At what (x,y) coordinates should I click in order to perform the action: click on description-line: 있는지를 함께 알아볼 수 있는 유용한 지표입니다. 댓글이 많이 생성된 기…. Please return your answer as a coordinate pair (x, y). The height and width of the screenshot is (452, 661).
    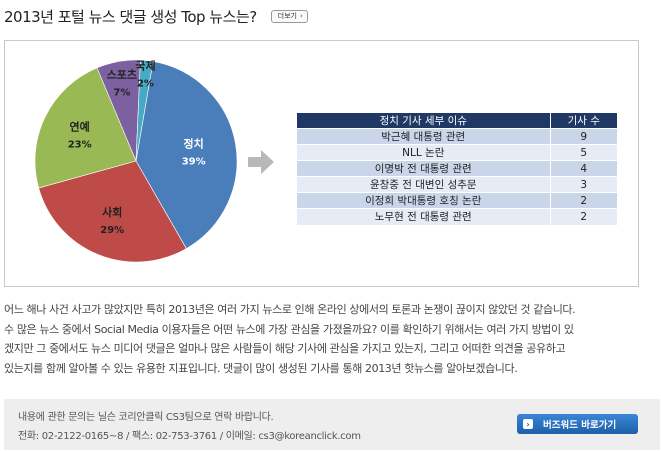
    Looking at the image, I should click on (261, 368).